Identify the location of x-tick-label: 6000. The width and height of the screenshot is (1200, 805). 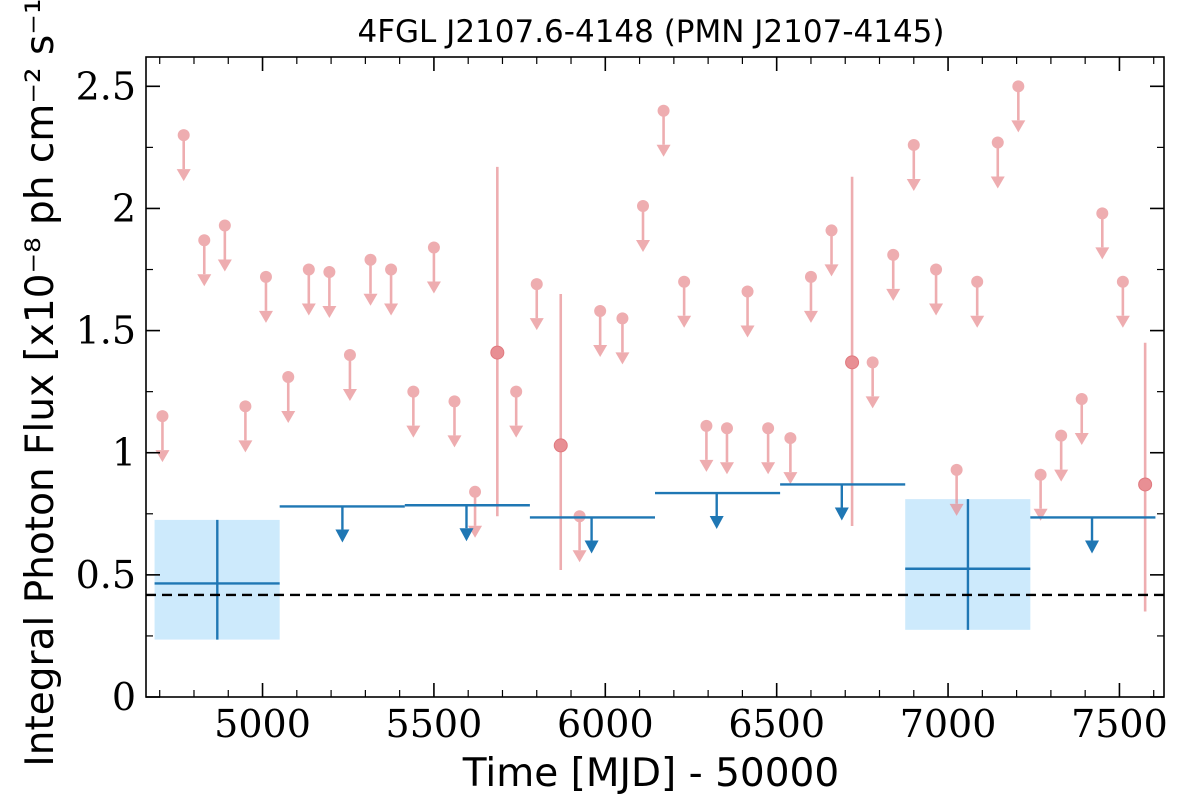
(605, 724).